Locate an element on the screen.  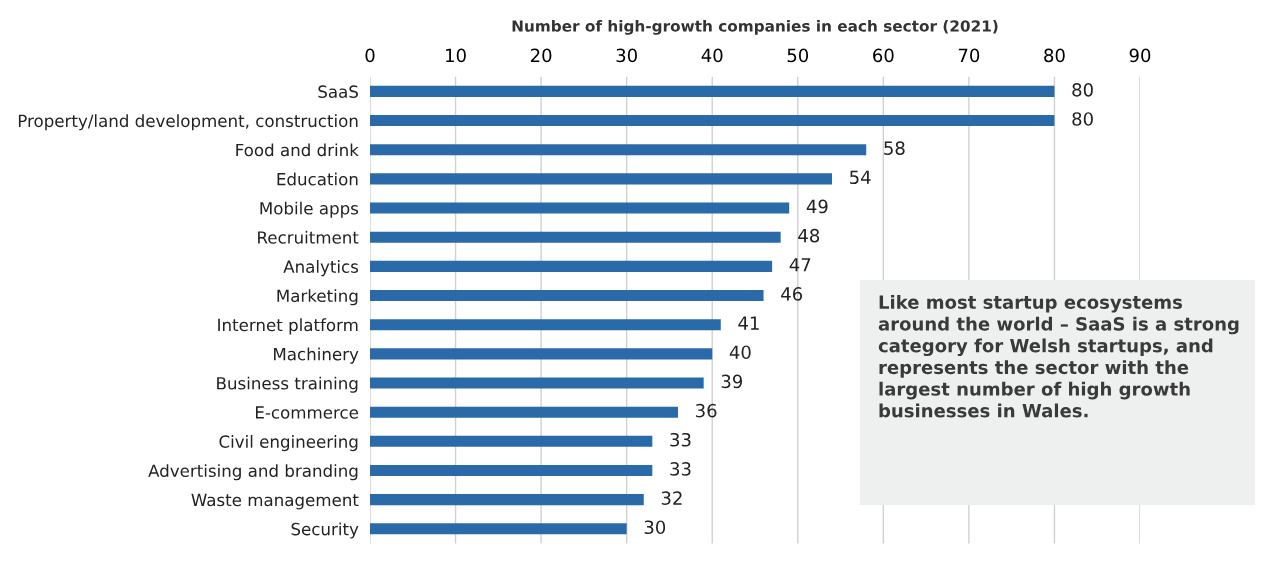
y-tick-label: Recruitment is located at coordinates (308, 237).